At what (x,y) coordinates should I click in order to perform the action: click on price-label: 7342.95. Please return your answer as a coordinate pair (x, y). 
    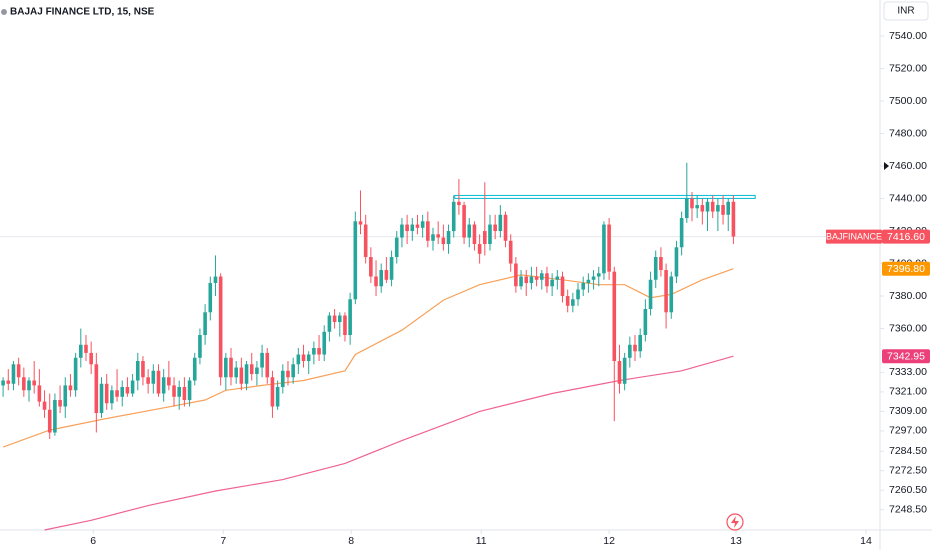
    Looking at the image, I should click on (906, 357).